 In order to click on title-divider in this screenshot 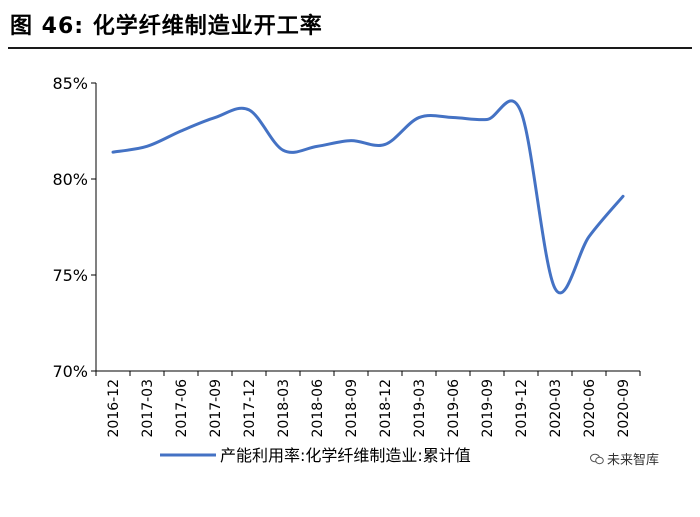, I will do `click(350, 48)`.